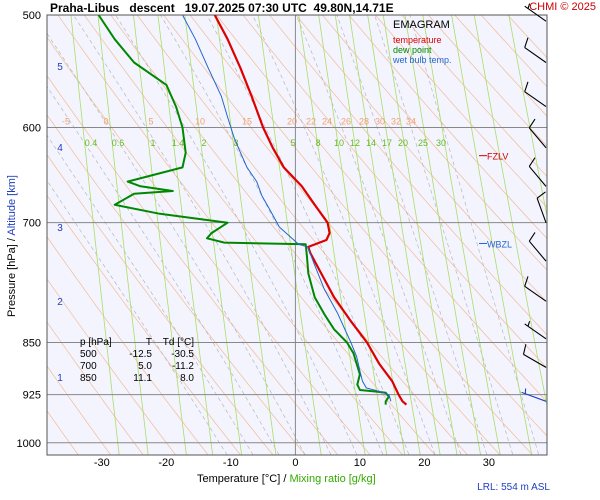 This screenshot has height=500, width=600. I want to click on dry-adiabat-label: 20, so click(292, 122).